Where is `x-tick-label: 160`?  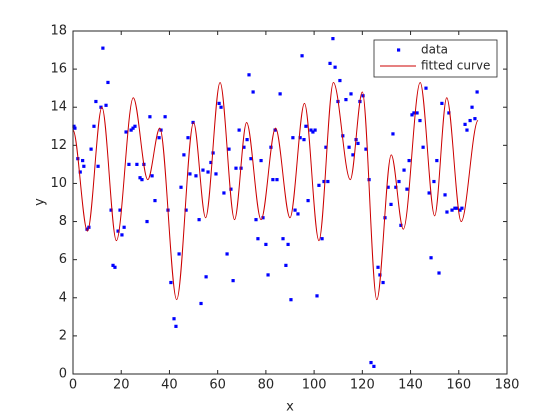 x-tick-label: 160 is located at coordinates (458, 385).